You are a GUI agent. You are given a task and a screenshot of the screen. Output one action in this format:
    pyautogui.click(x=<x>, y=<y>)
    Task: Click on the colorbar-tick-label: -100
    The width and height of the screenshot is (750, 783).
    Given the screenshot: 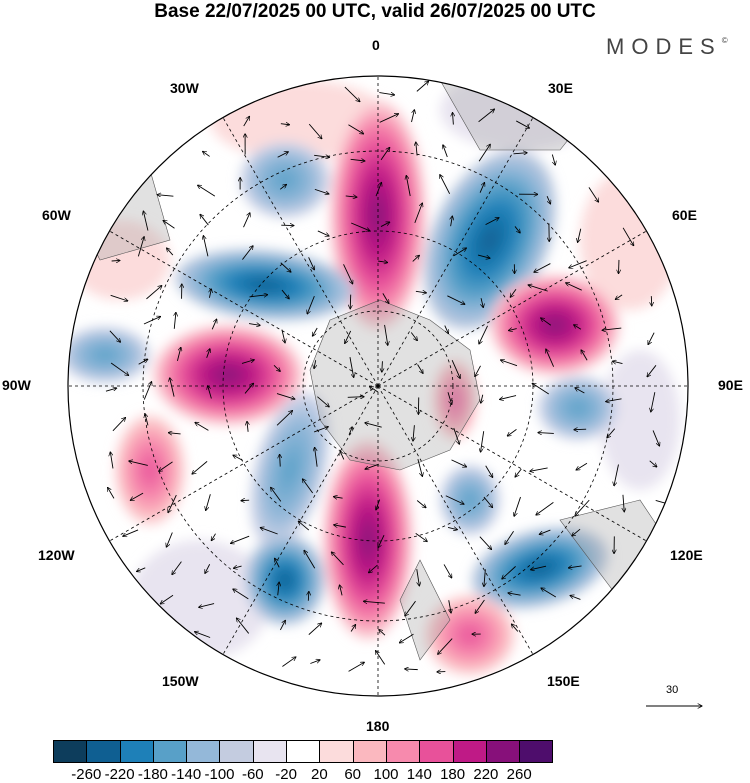 What is the action you would take?
    pyautogui.click(x=219, y=774)
    